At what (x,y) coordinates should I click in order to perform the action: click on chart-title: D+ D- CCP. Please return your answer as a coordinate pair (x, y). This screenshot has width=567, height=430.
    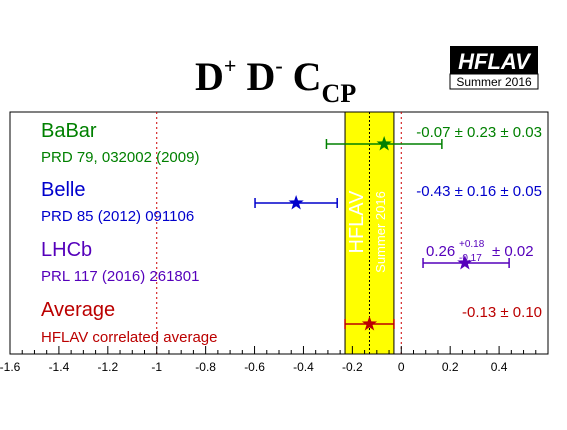
    Looking at the image, I should click on (275, 80).